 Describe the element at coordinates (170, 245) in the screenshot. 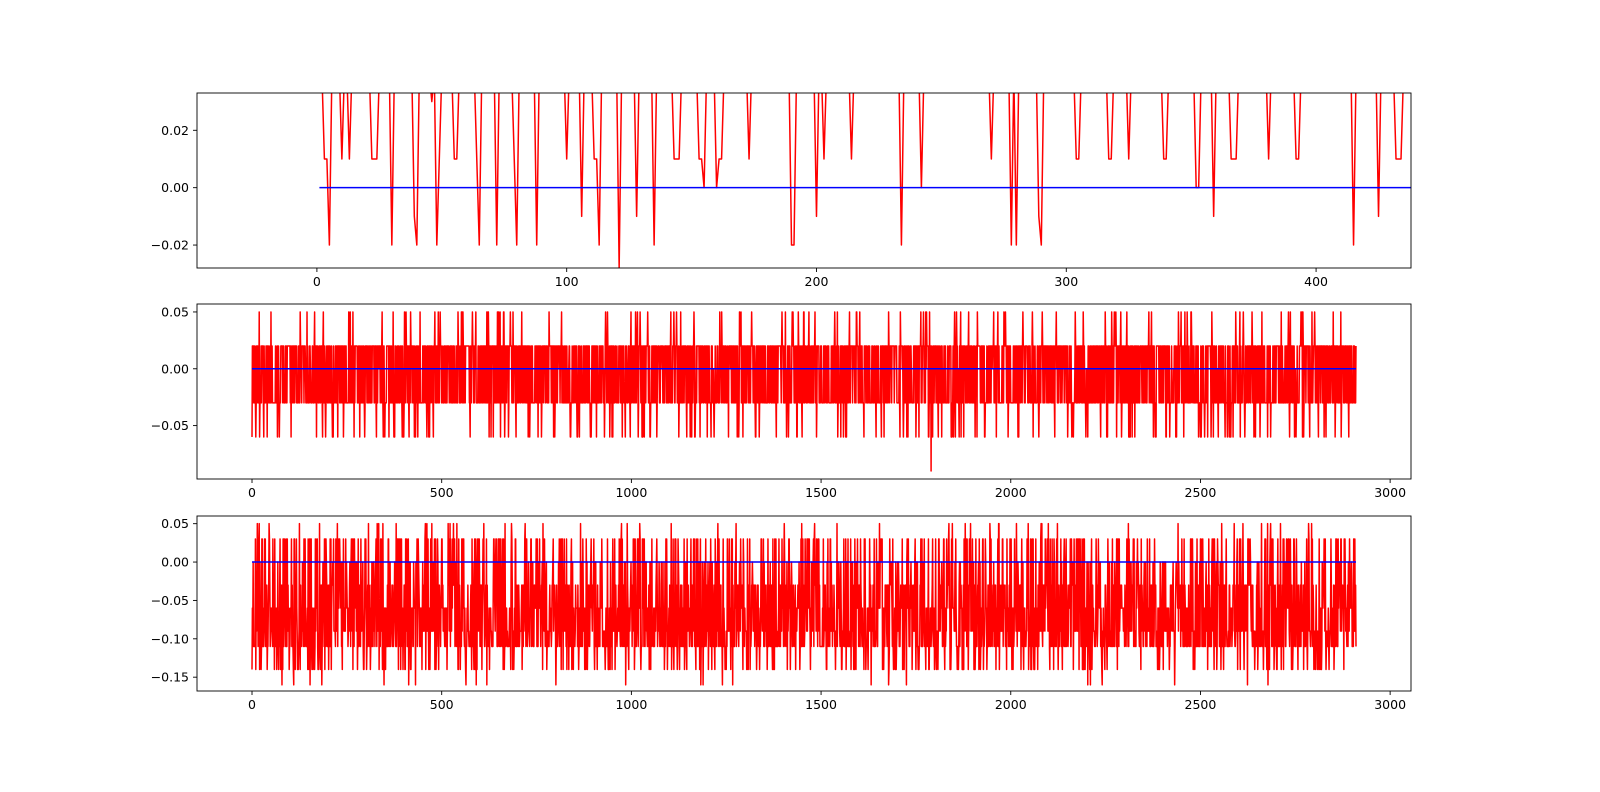

I see `y-tick-label: −0.02` at that location.